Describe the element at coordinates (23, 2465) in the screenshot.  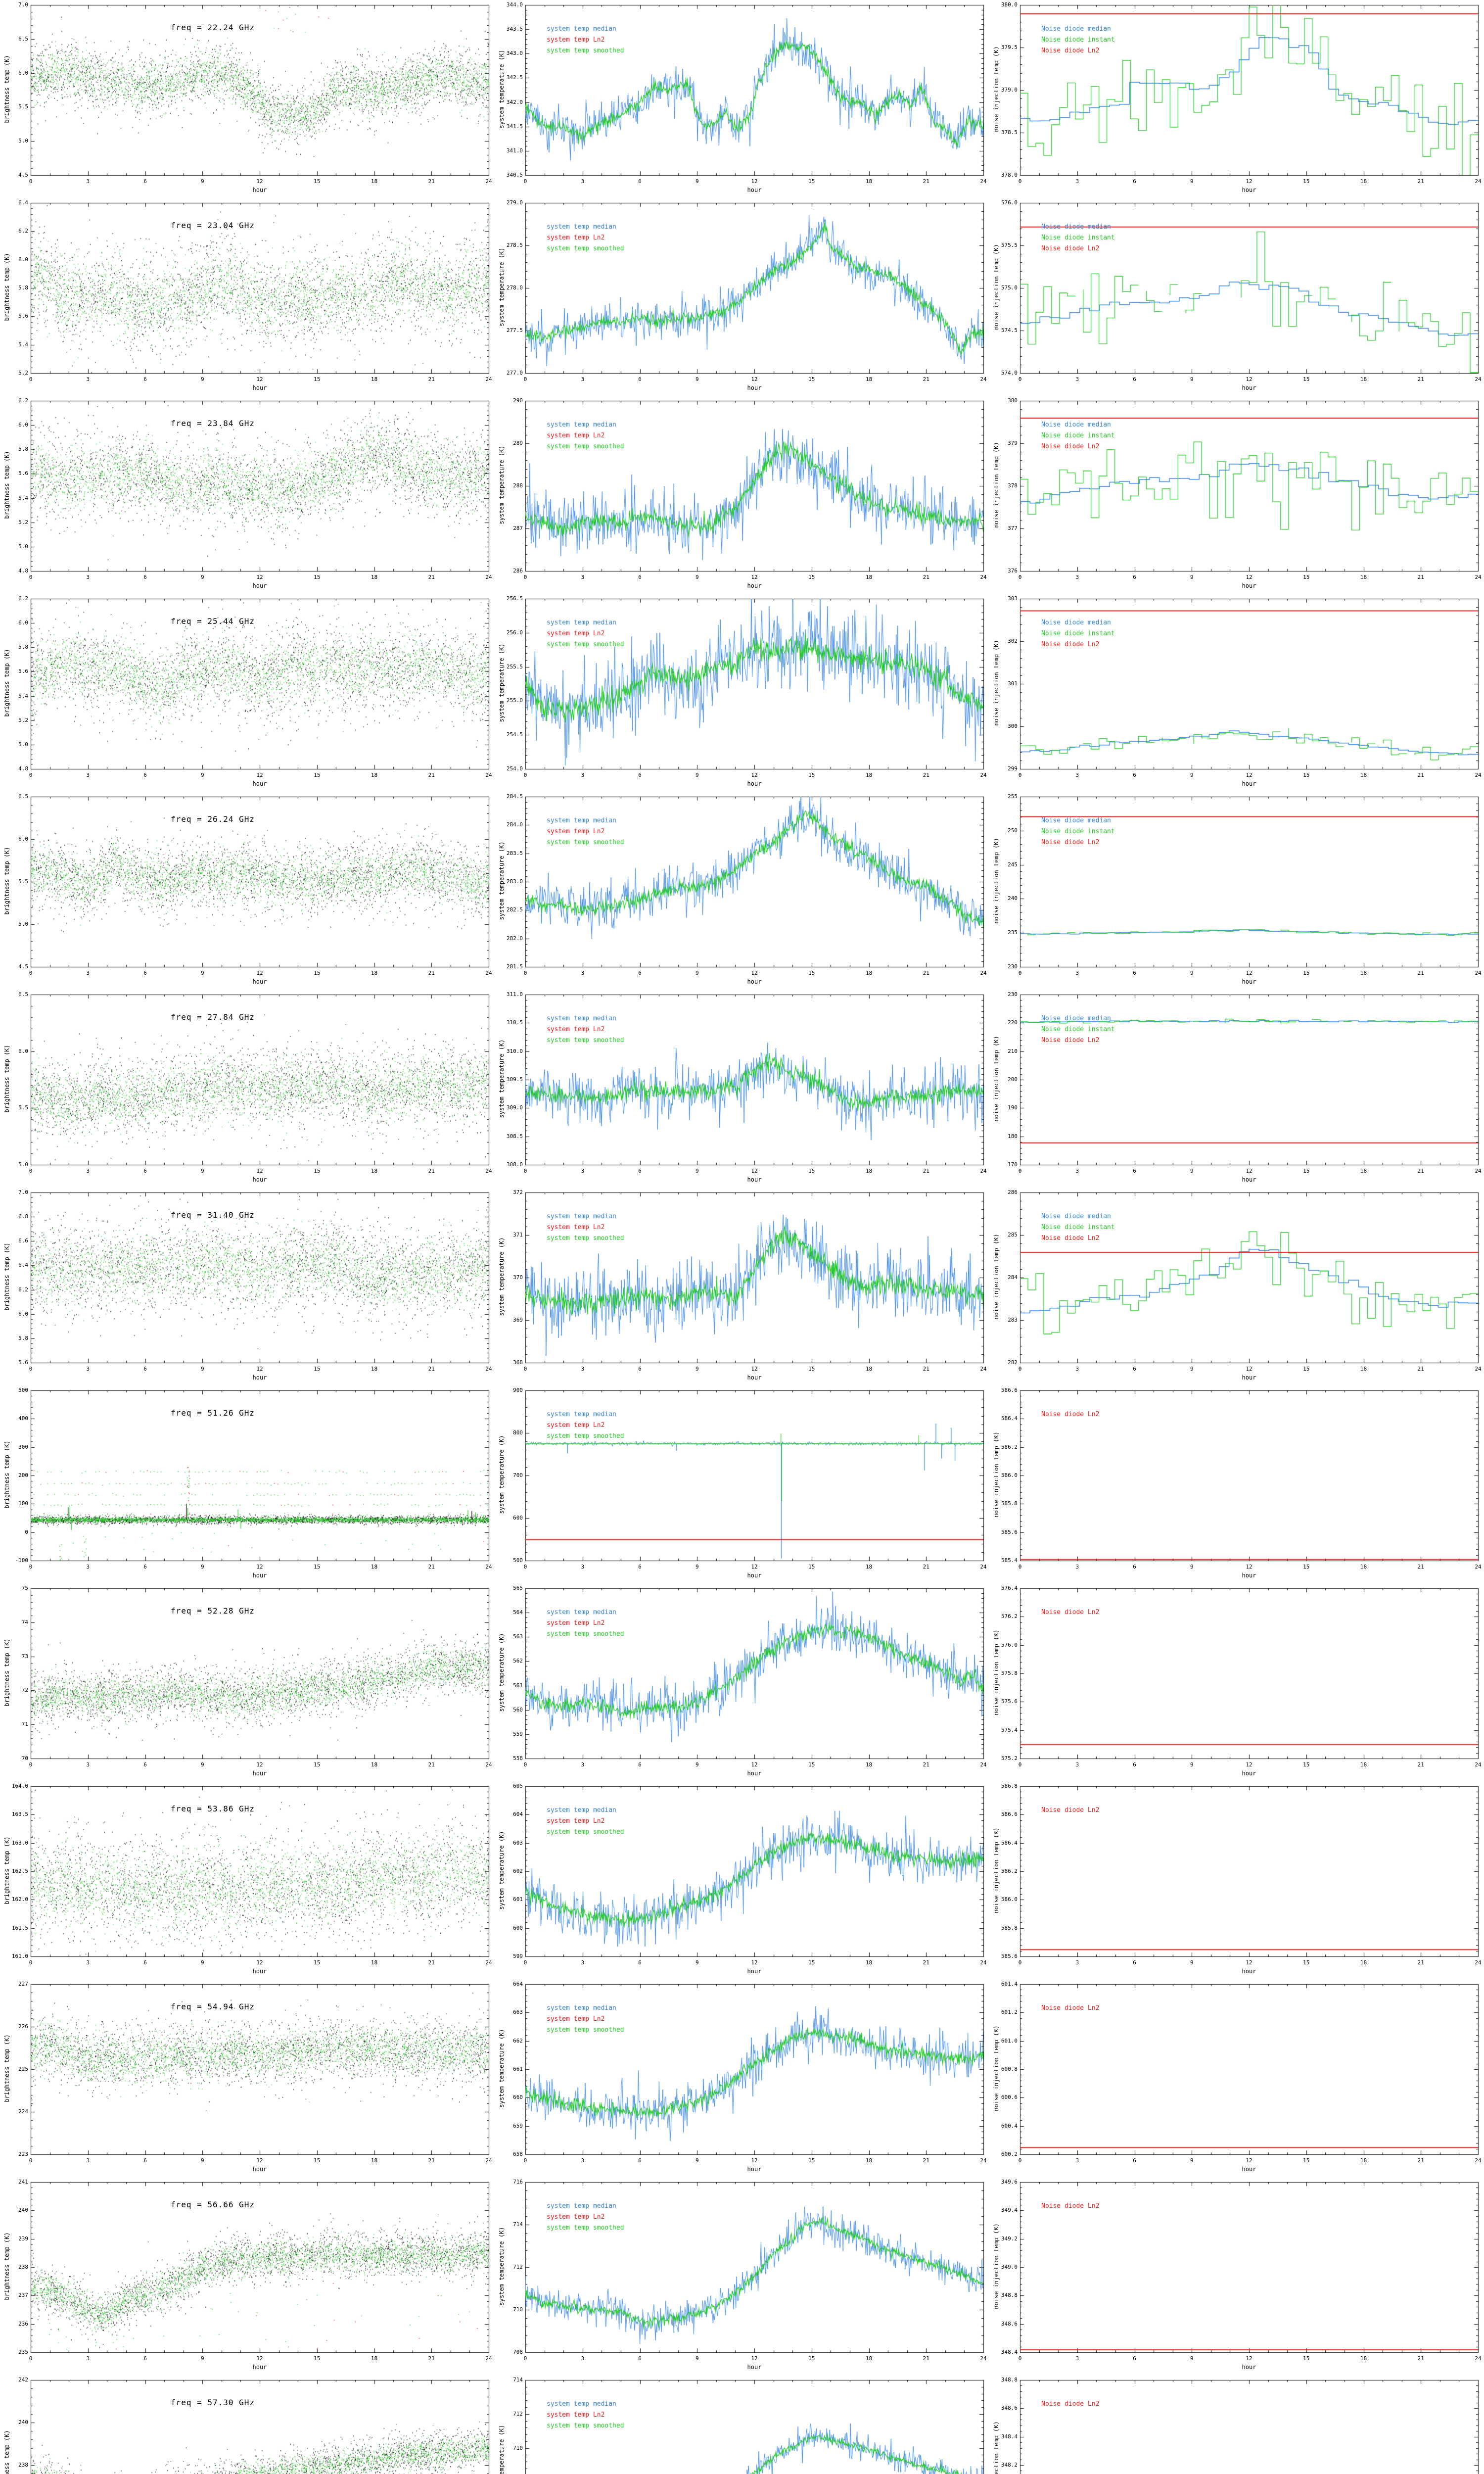
I see `y-tick-label: 238` at that location.